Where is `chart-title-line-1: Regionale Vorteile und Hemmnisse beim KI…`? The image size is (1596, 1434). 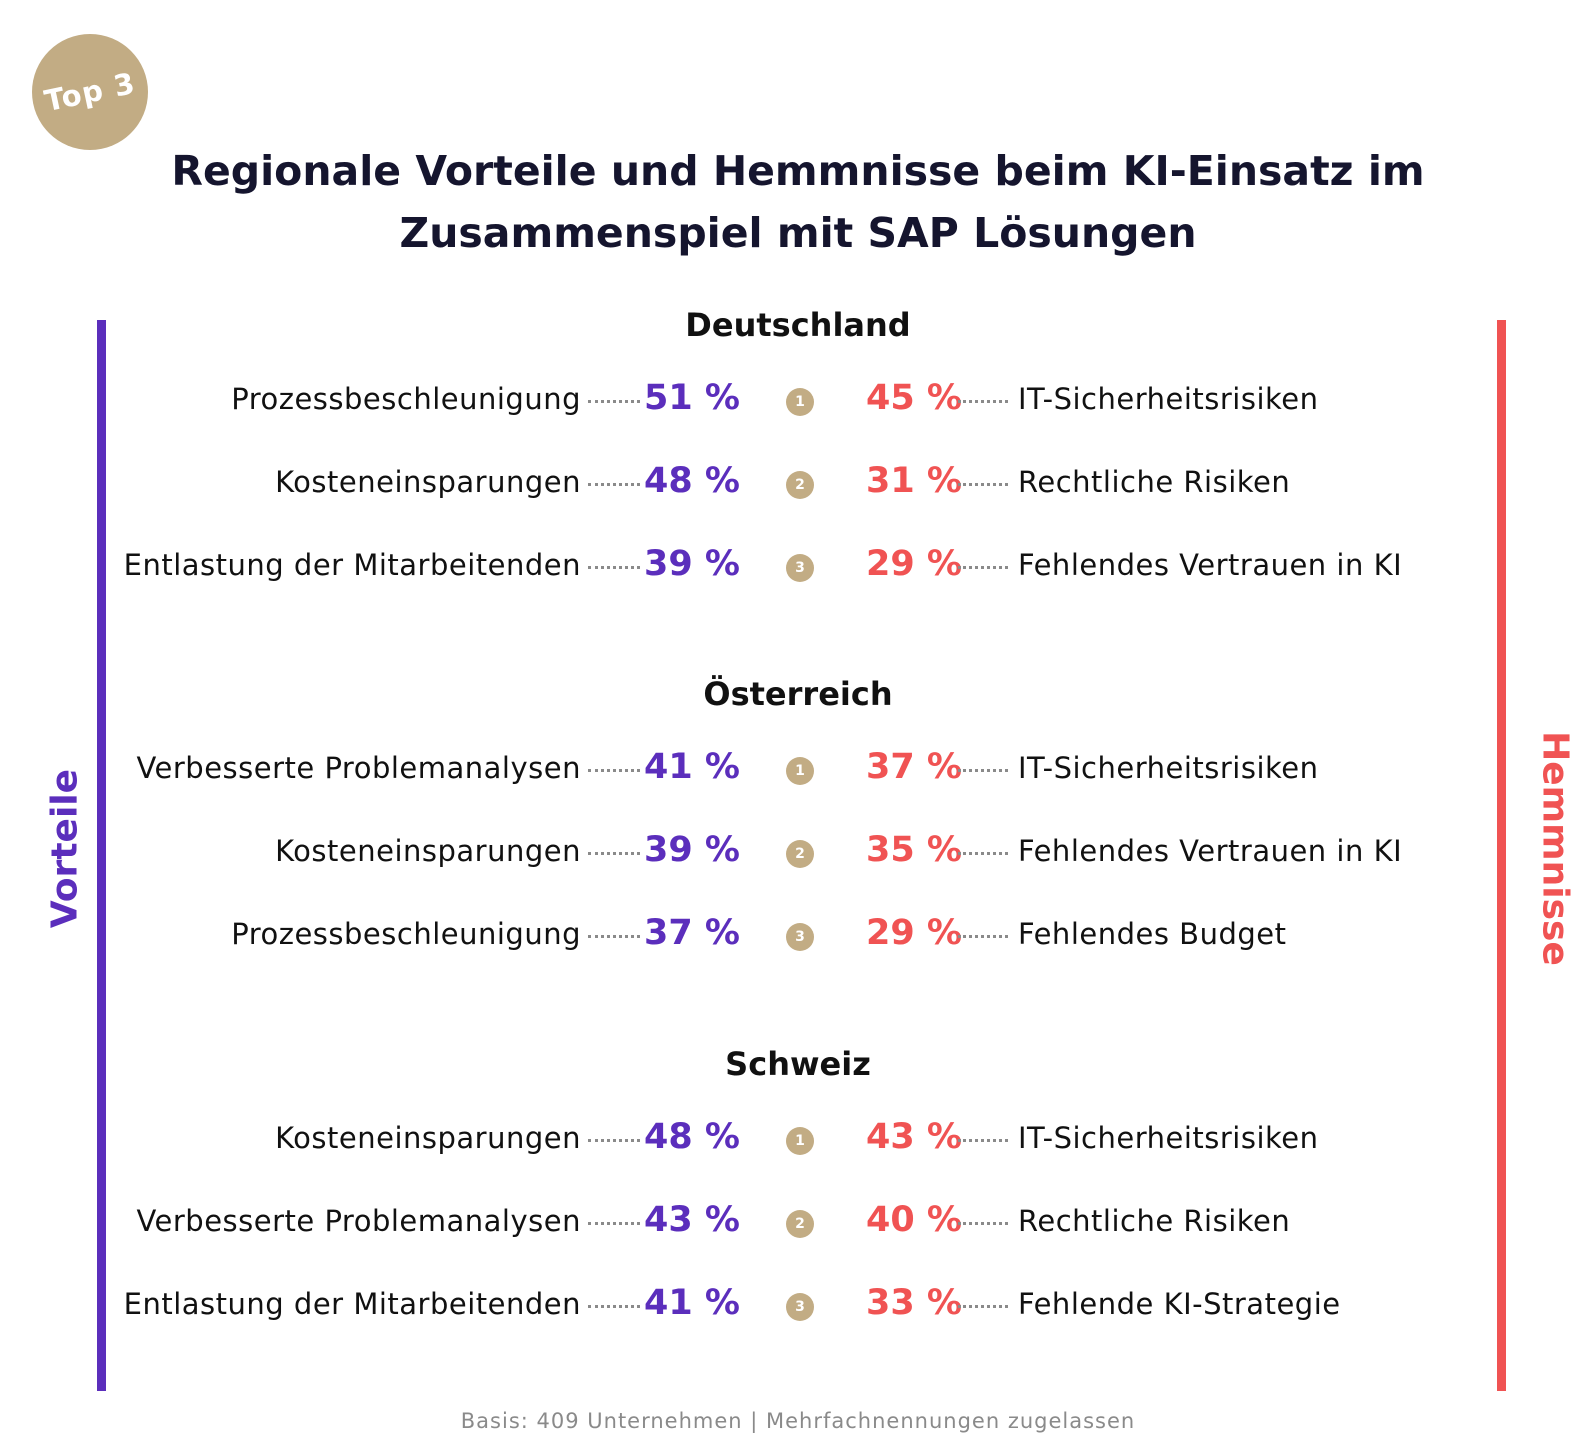
chart-title-line-1: Regionale Vorteile und Hemmnisse beim KI… is located at coordinates (798, 171).